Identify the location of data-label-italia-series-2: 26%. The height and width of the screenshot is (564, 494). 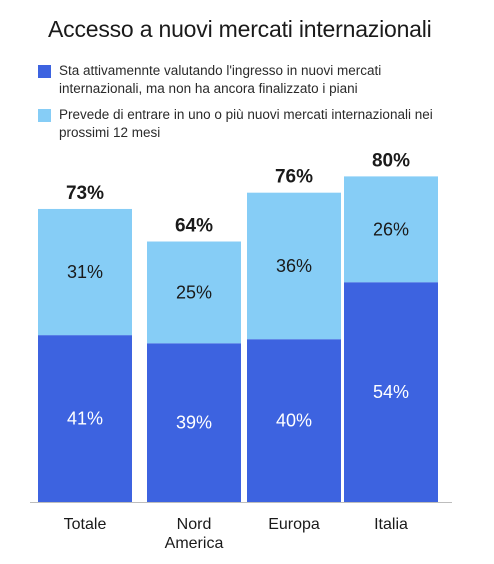
(391, 229).